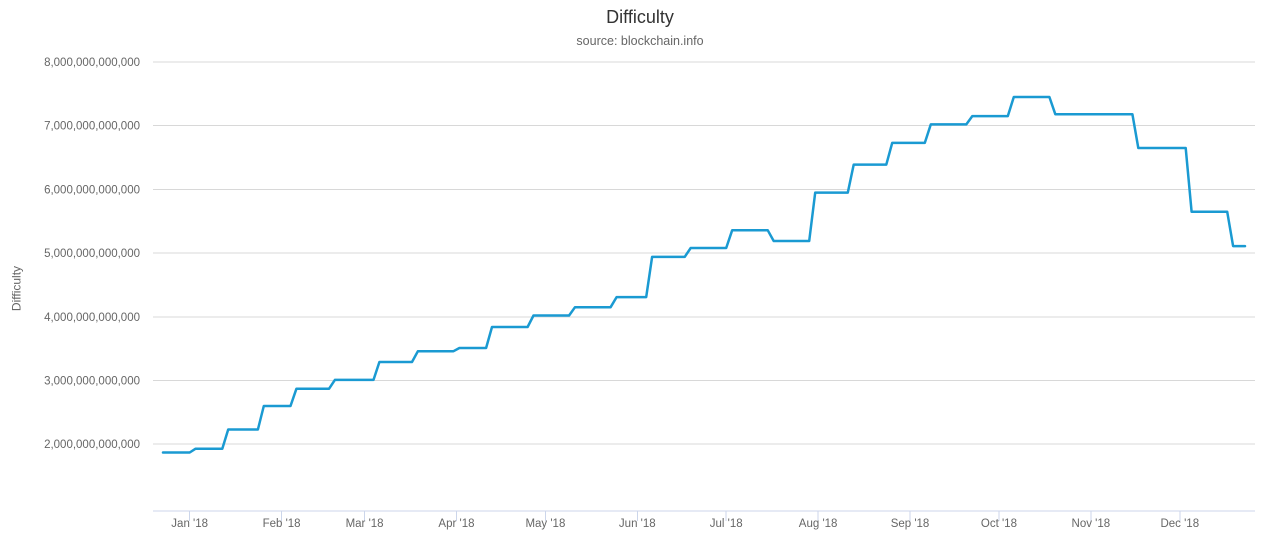 The height and width of the screenshot is (550, 1280). Describe the element at coordinates (92, 318) in the screenshot. I see `y-tick-label: 4,000,000,000,000` at that location.